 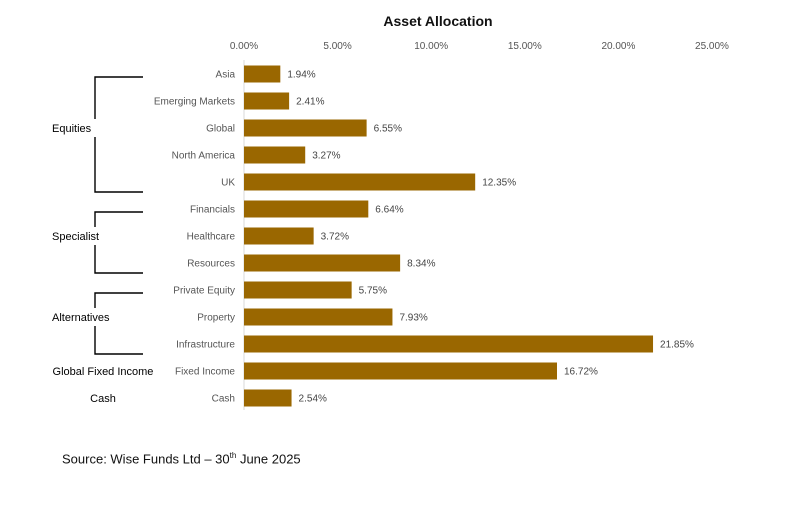 I want to click on data-label: 7.93%, so click(x=413, y=318).